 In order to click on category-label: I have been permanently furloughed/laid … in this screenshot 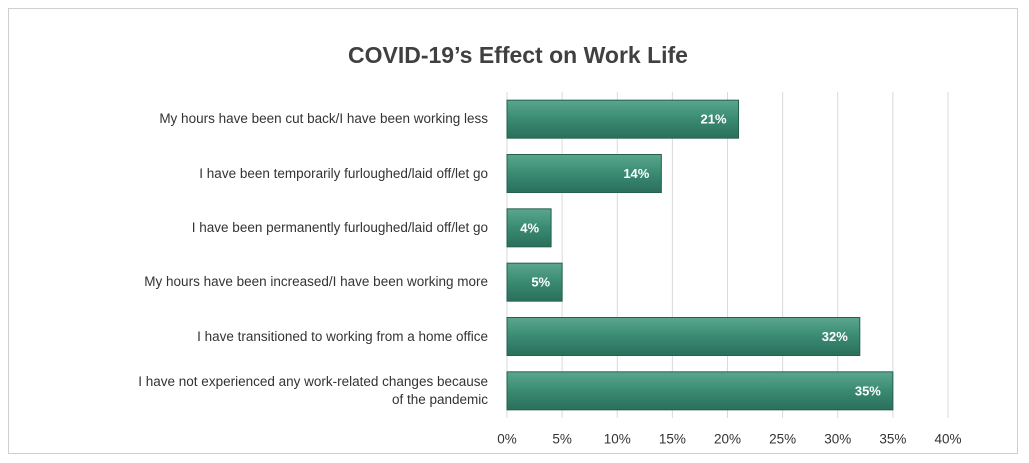, I will do `click(339, 227)`.